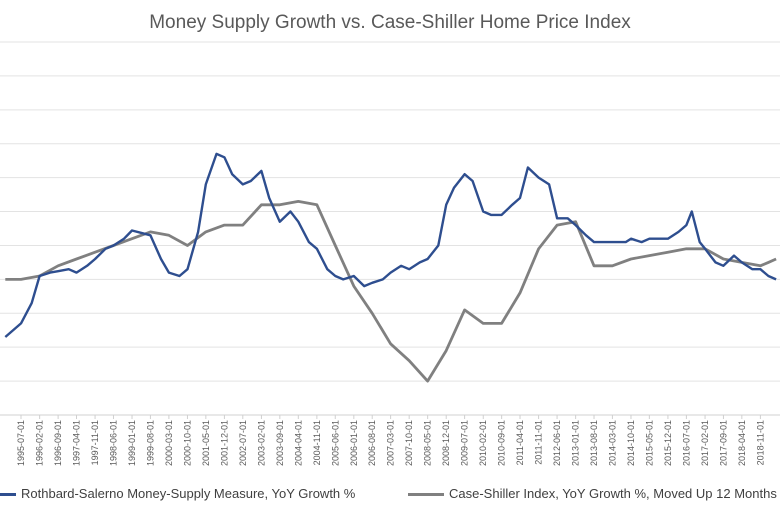  What do you see at coordinates (705, 443) in the screenshot?
I see `x-tick-label: 2017-02-01` at bounding box center [705, 443].